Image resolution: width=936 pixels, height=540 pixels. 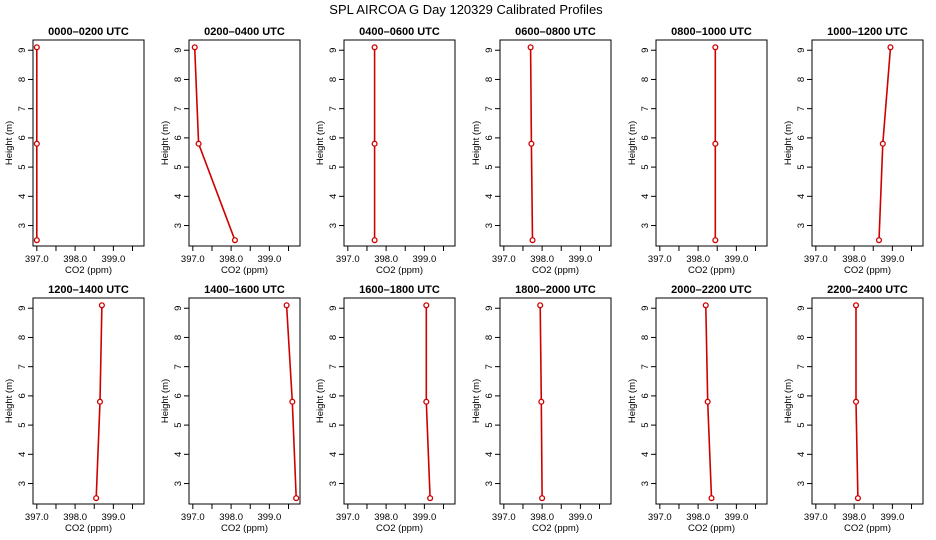 I want to click on panel-title: 2200–2400 UTC, so click(x=867, y=290).